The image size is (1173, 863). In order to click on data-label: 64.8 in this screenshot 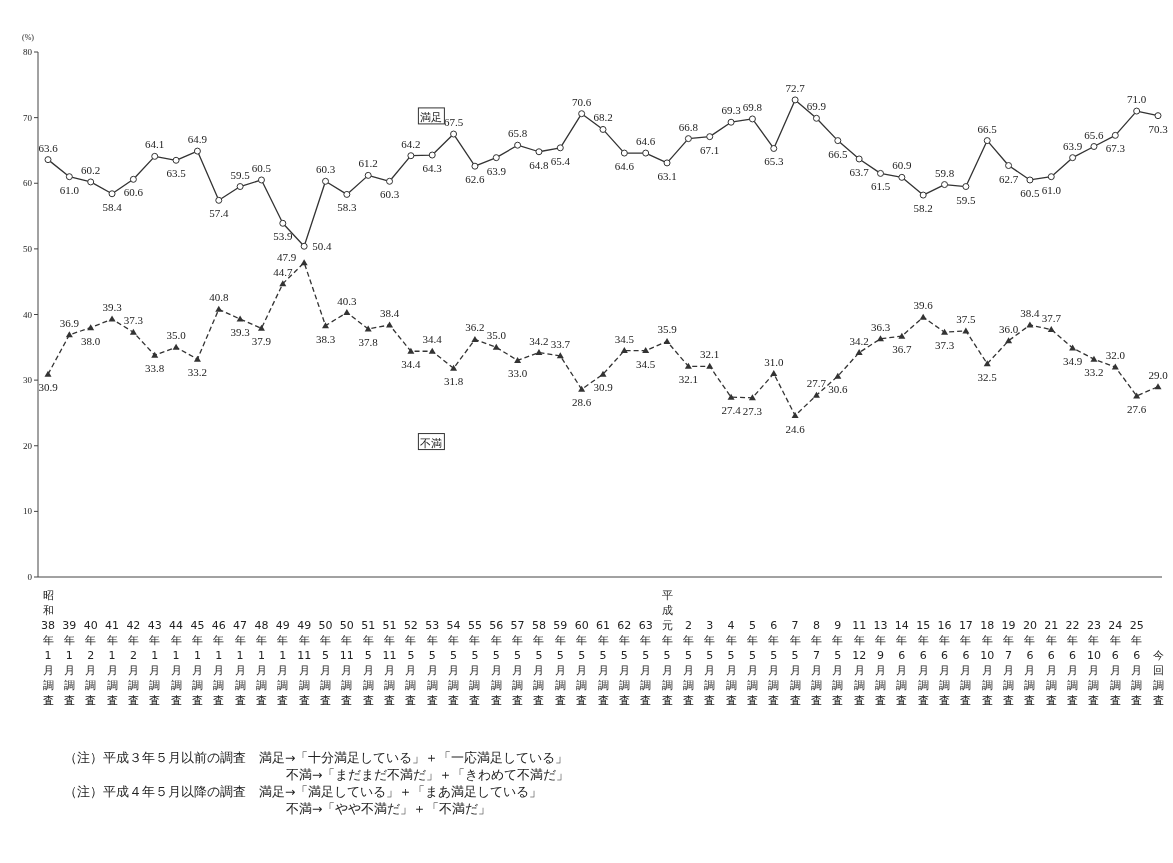, I will do `click(539, 164)`.